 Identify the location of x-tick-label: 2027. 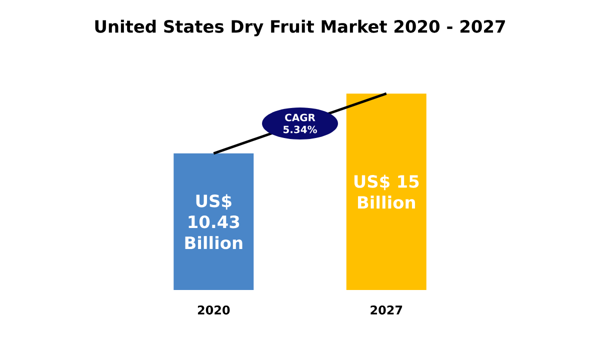
(386, 310).